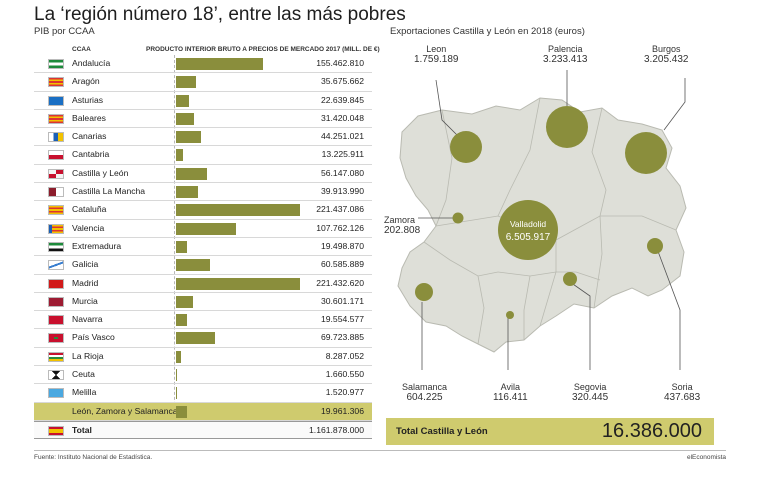 The image size is (770, 499). I want to click on region-name: Galicia, so click(85, 264).